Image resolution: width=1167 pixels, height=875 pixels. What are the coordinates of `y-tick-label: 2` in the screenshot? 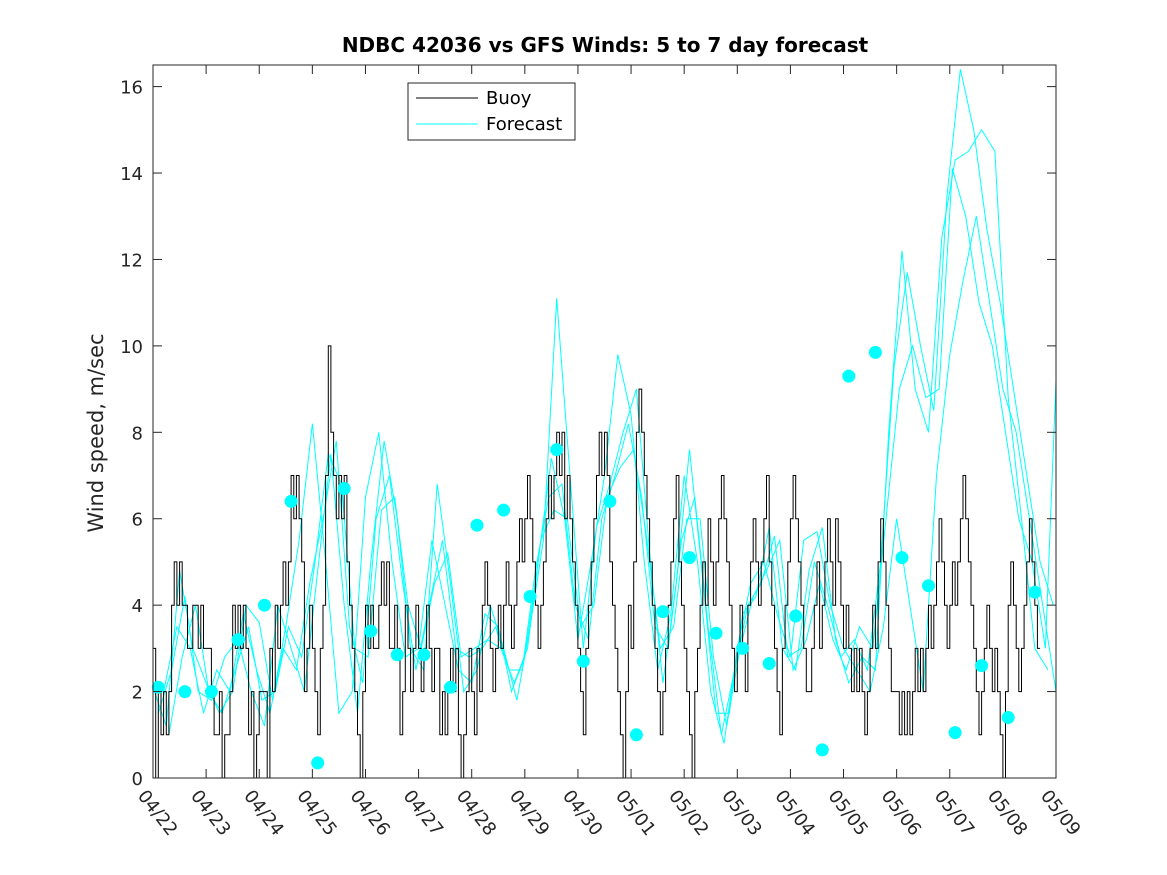 It's located at (137, 693).